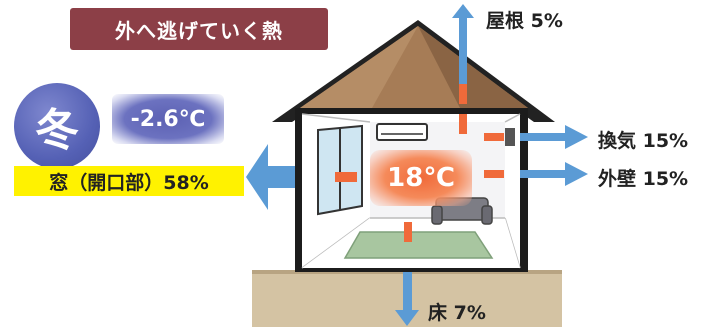 Image resolution: width=715 pixels, height=327 pixels. I want to click on ventilation-grill, so click(510, 137).